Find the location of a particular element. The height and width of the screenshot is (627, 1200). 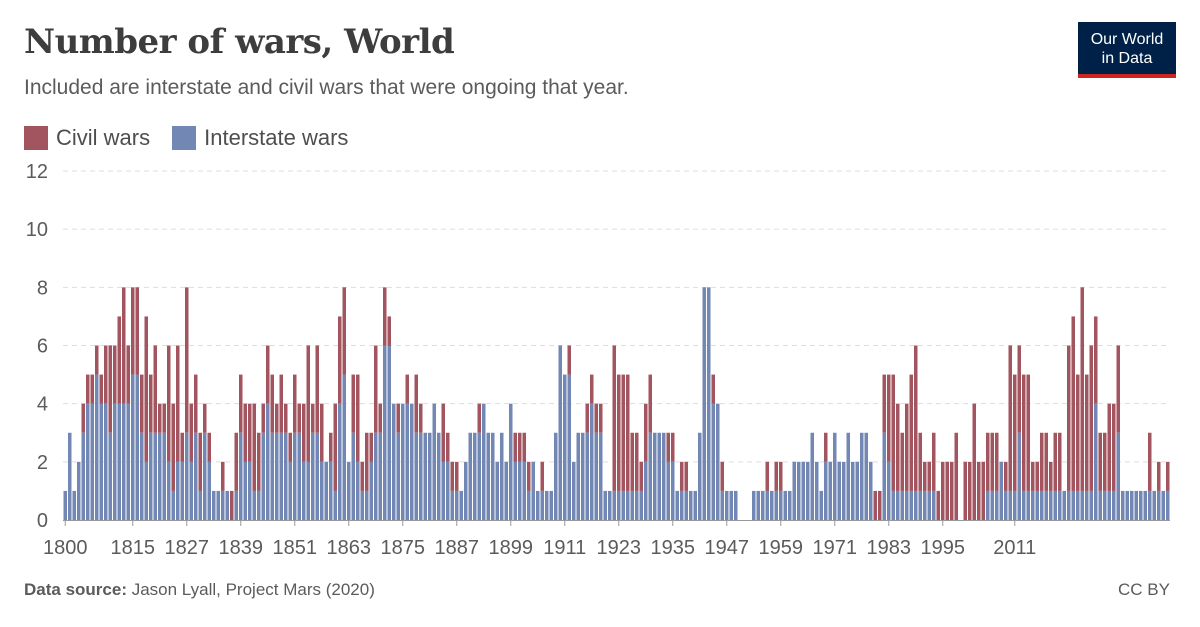

bar-civil-2003 is located at coordinates (978, 490).